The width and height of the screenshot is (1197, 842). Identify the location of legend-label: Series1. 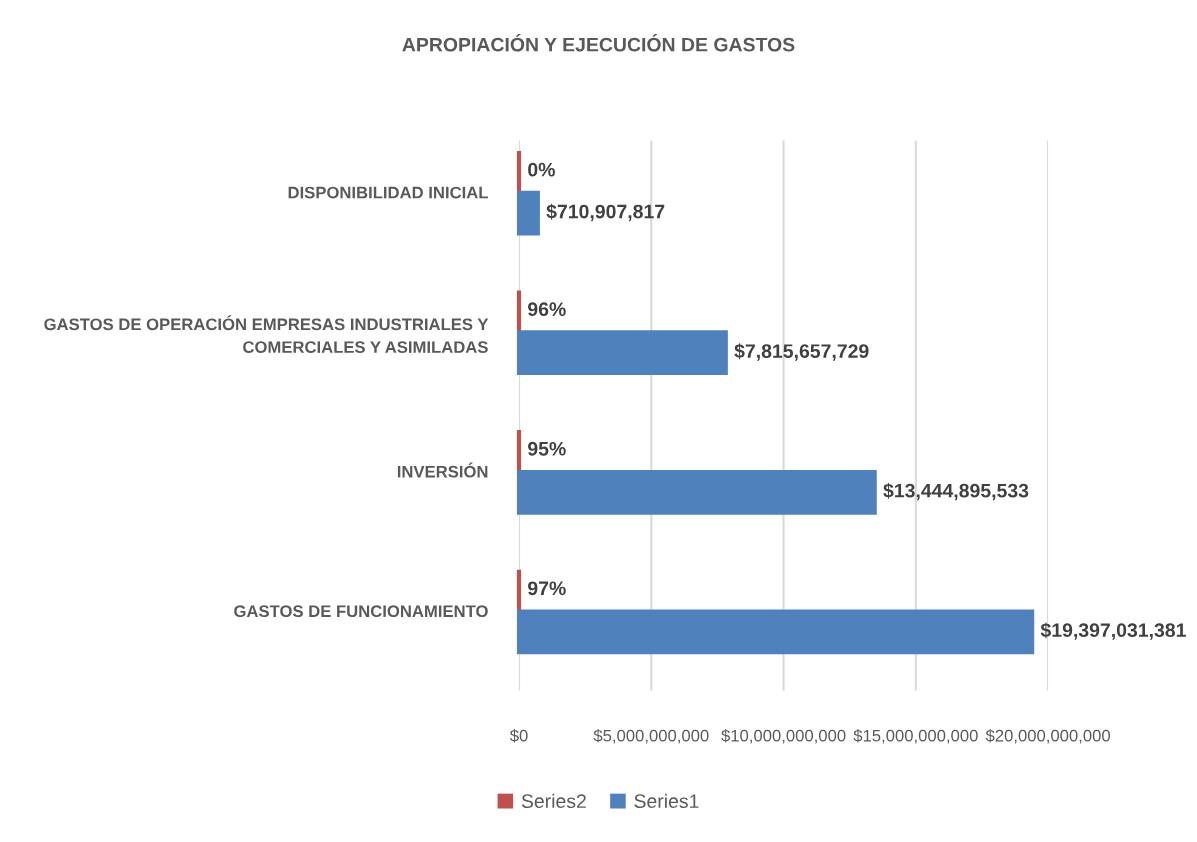
(666, 801).